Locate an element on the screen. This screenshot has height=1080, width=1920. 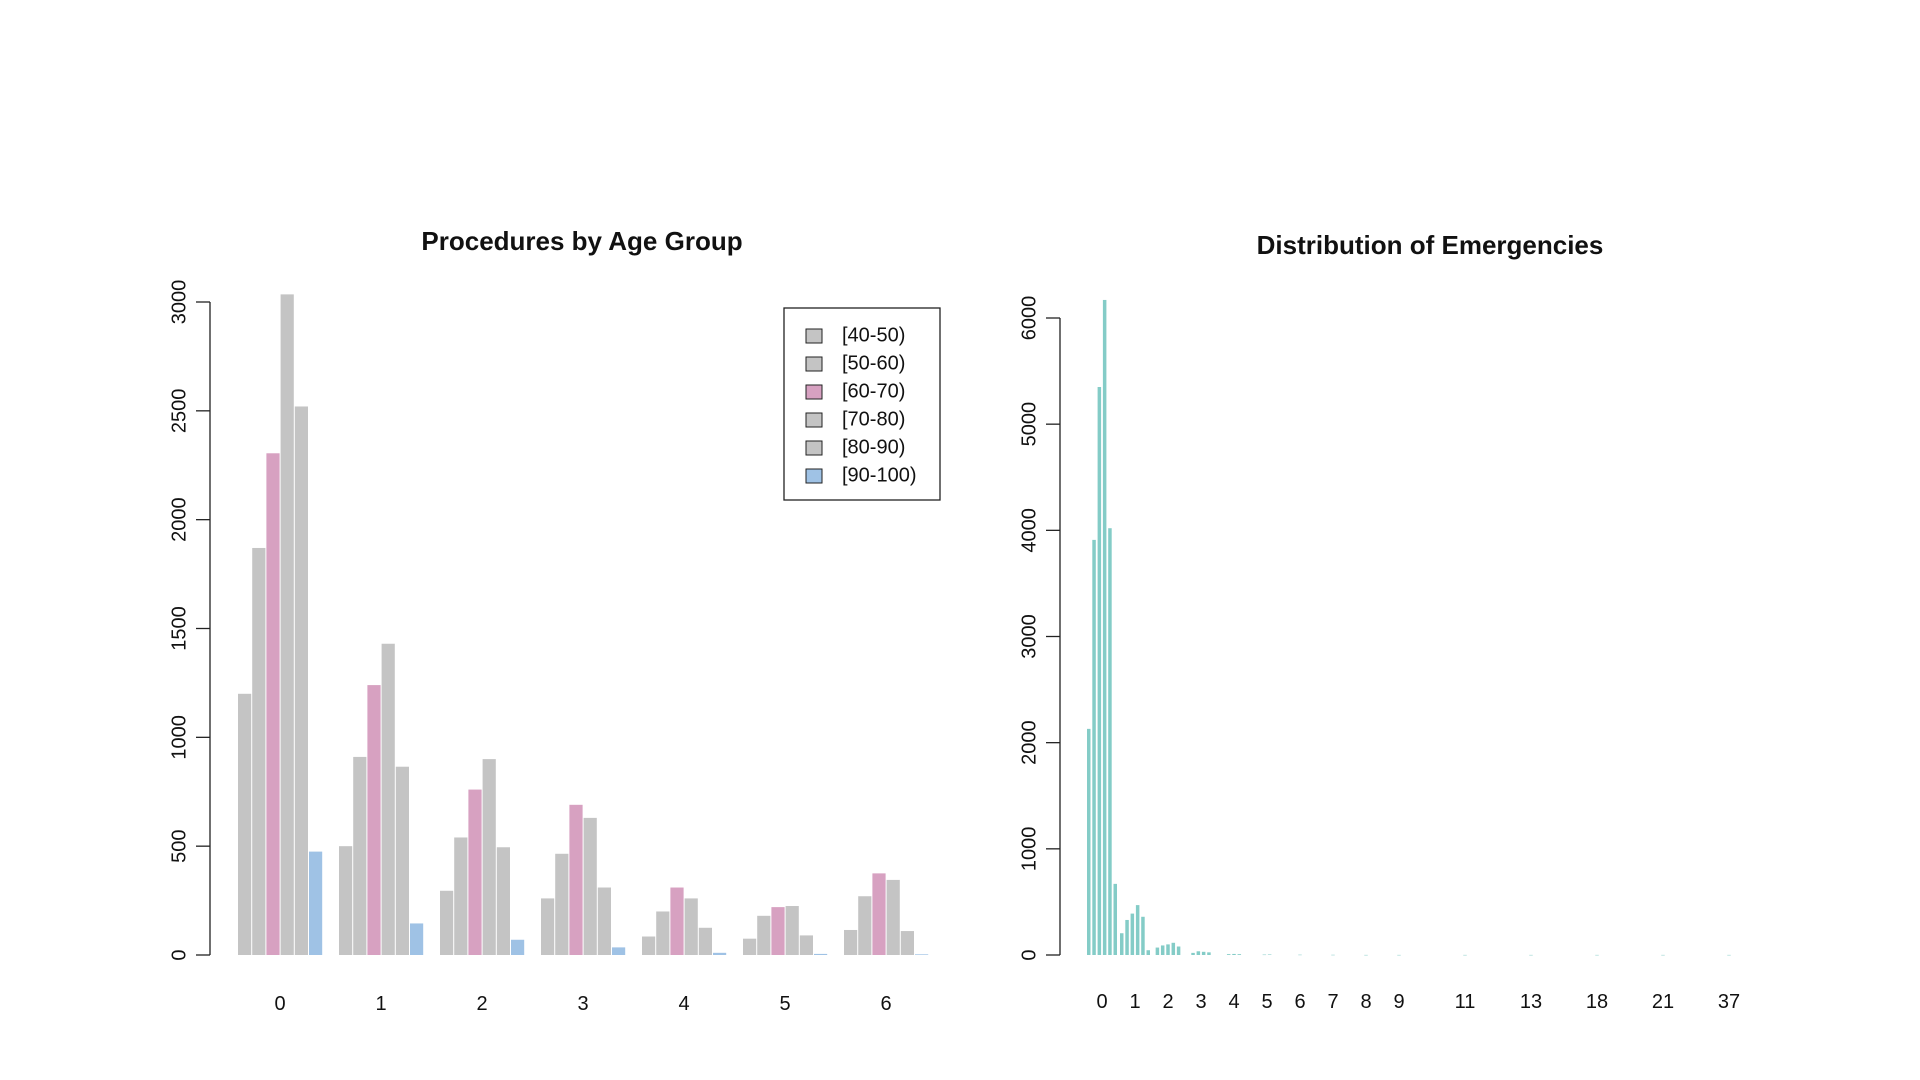
left-x-tick-label: 3 is located at coordinates (582, 1004).